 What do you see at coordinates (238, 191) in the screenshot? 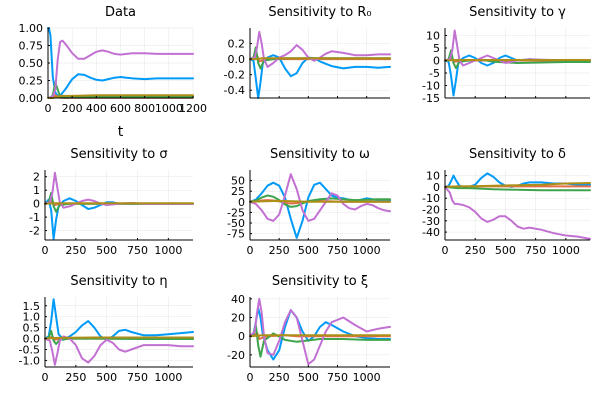
I see `y-tick-label: 25` at bounding box center [238, 191].